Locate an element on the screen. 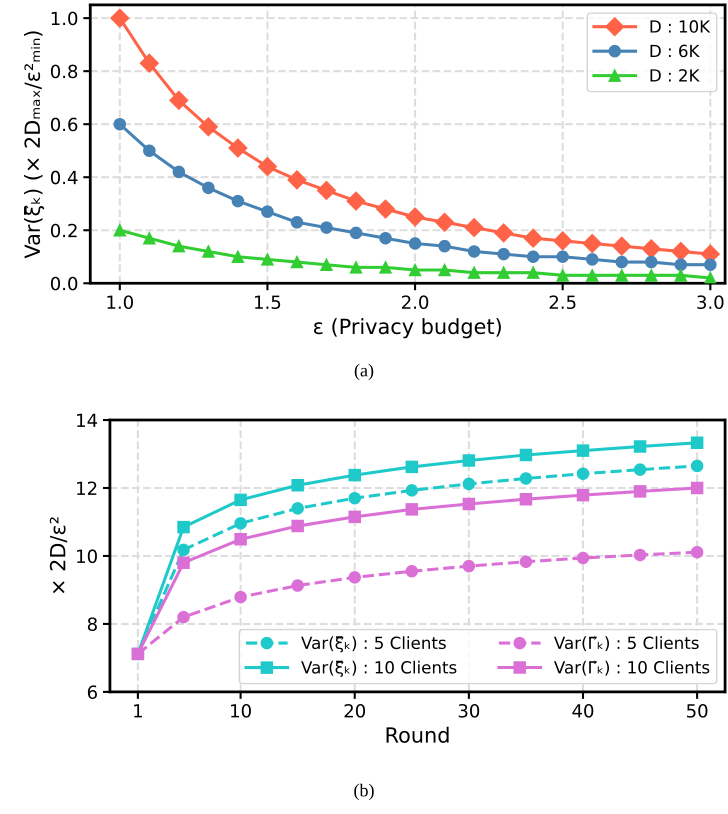  x-tick-label: 30 is located at coordinates (469, 711).